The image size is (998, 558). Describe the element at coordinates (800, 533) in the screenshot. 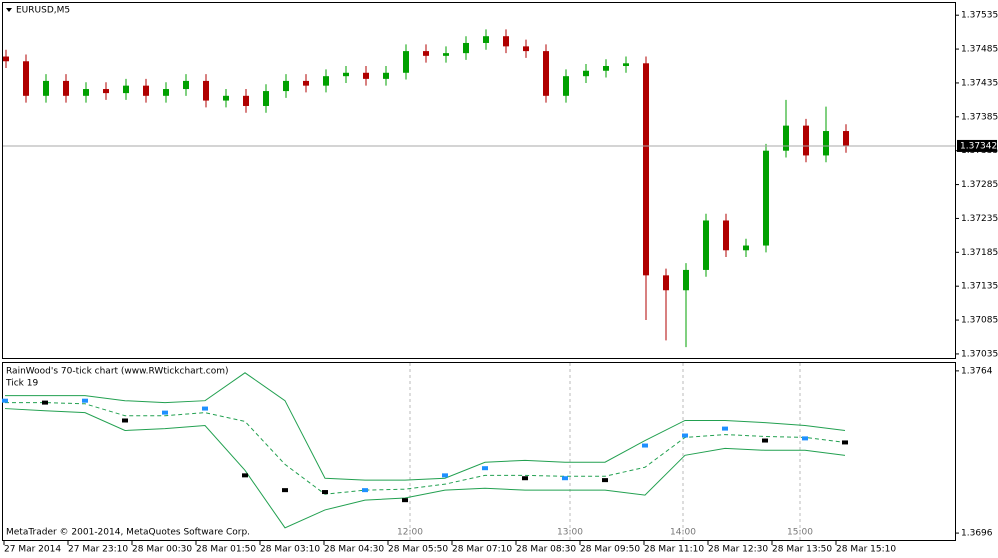

I see `panel-time-label: 15:00` at that location.